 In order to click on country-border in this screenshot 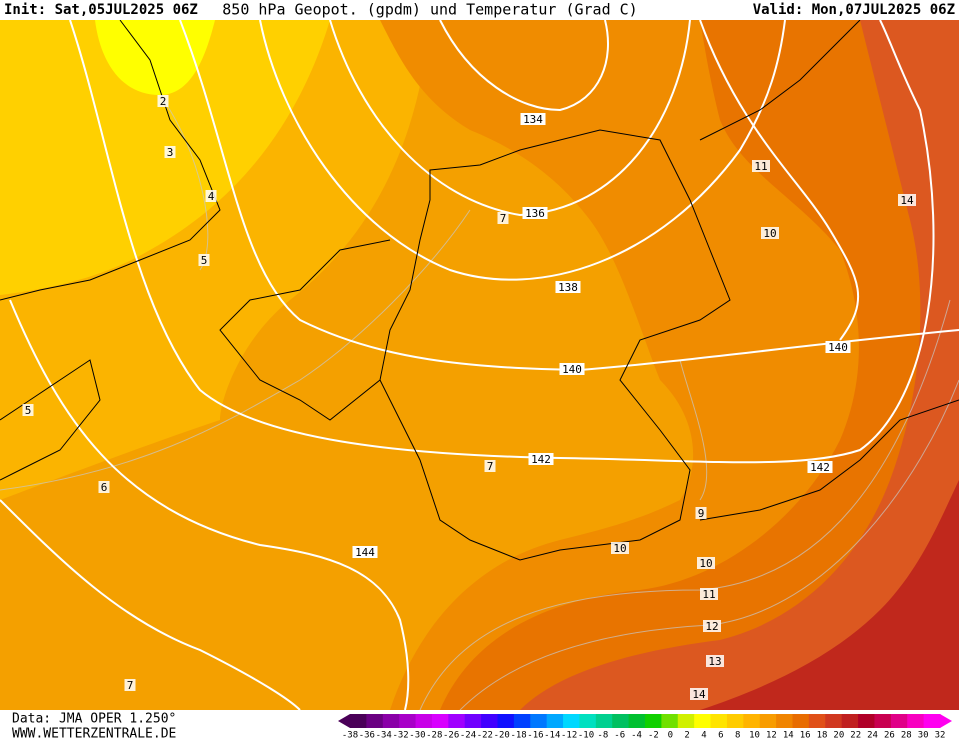, I will do `click(829, 460)`.